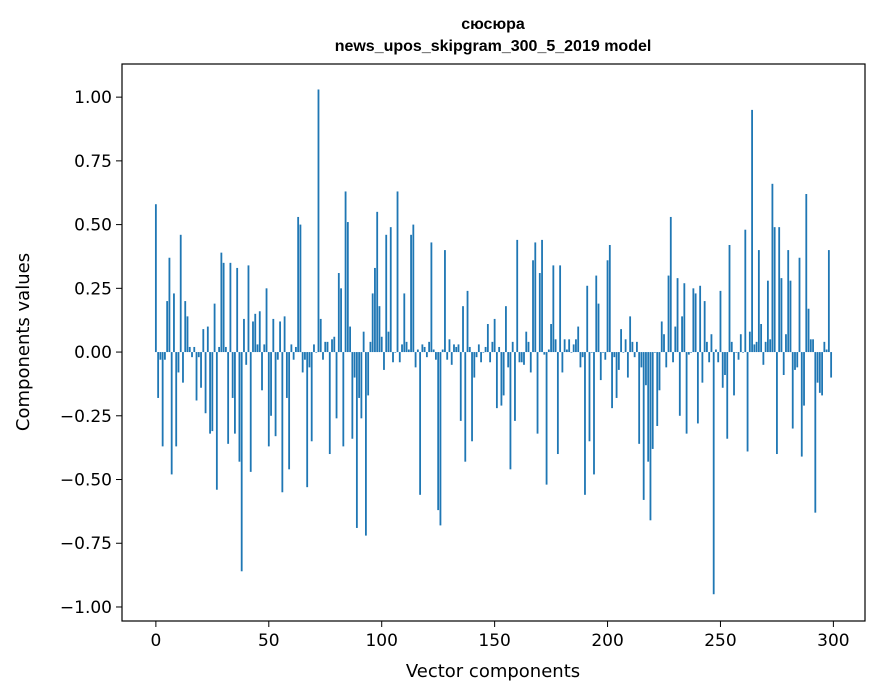 This screenshot has height=696, width=880. What do you see at coordinates (493, 671) in the screenshot?
I see `x-axis-label: Vector components` at bounding box center [493, 671].